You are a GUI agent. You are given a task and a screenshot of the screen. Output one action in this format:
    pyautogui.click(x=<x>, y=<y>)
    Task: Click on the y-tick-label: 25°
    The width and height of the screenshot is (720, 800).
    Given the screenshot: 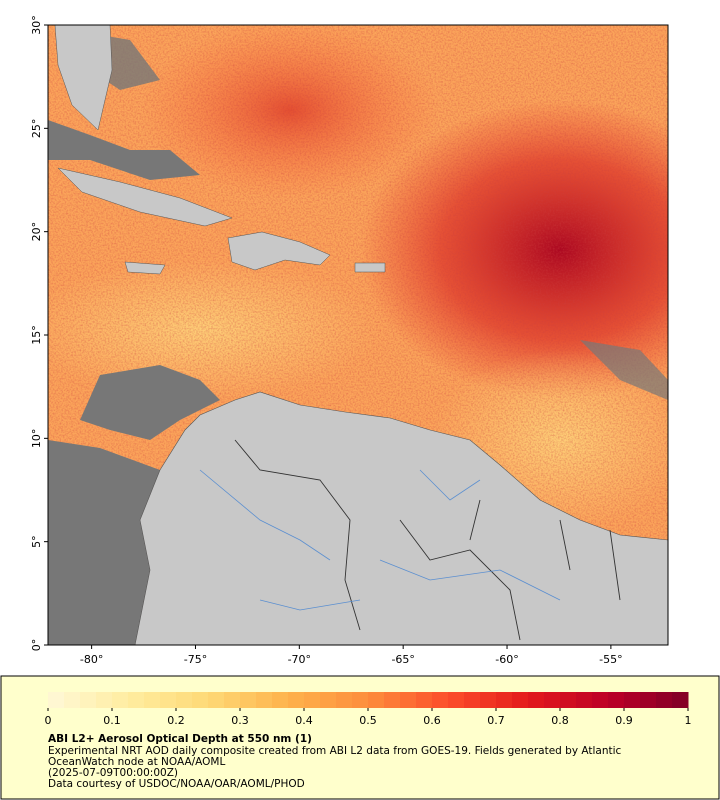 What is the action you would take?
    pyautogui.click(x=36, y=129)
    